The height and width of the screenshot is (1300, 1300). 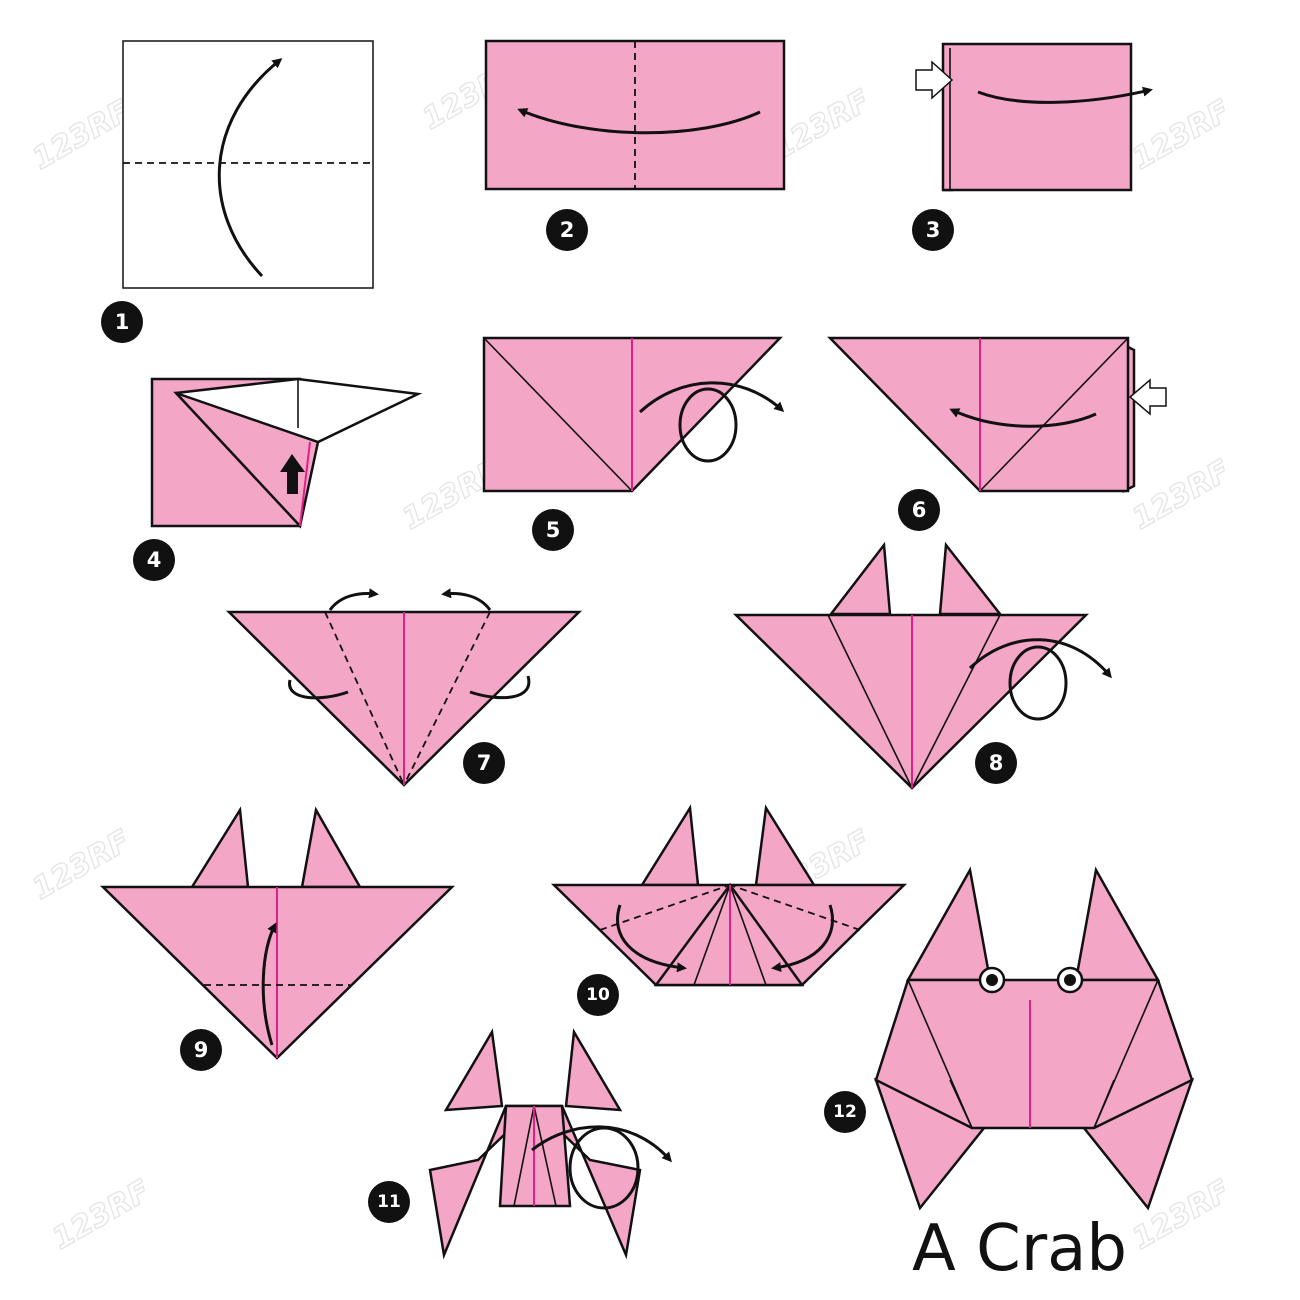 I want to click on svg-text: 2, so click(x=567, y=230).